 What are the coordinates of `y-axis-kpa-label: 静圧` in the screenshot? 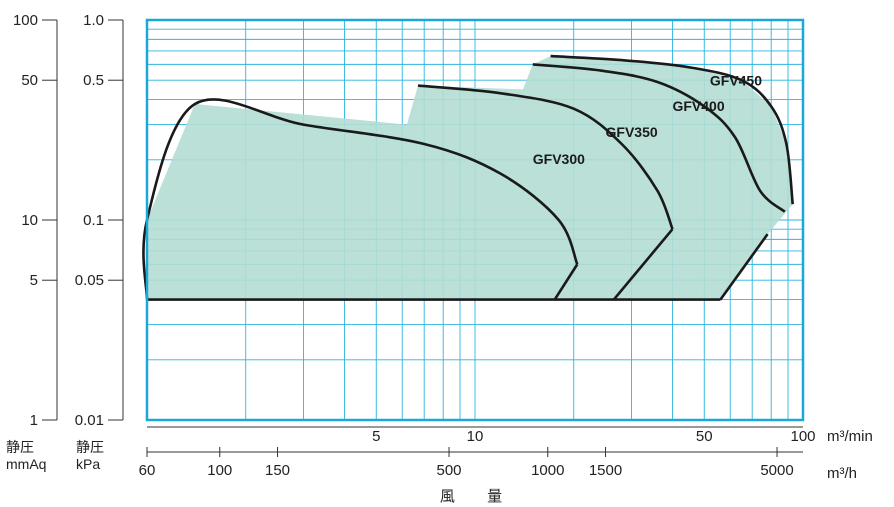 It's located at (90, 447).